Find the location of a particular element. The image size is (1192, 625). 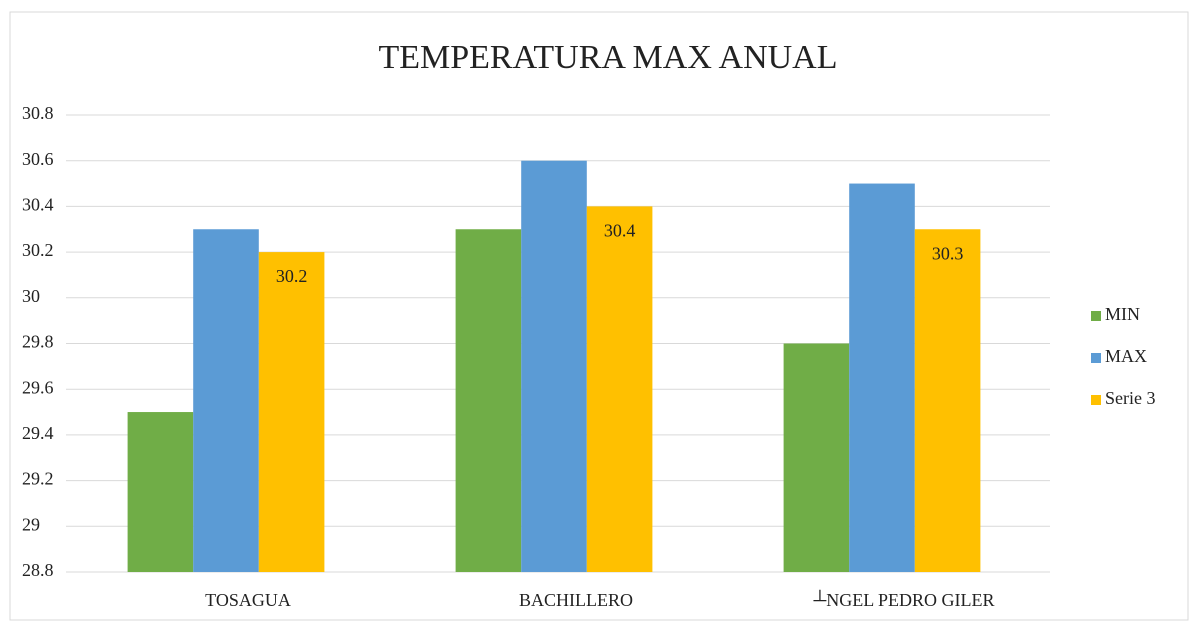

y-tick-label: 29.4 is located at coordinates (38, 433).